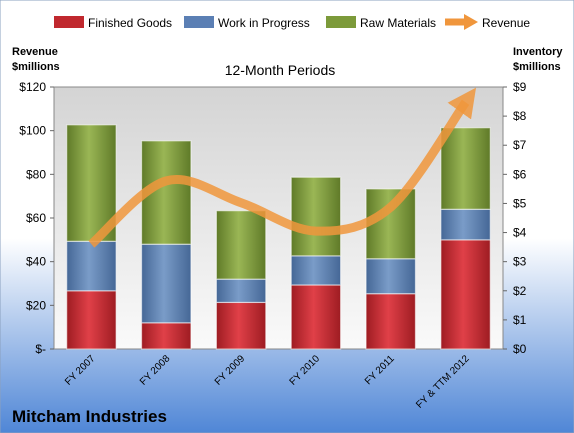  Describe the element at coordinates (130, 23) in the screenshot. I see `legend-label-finished-goods: Finished Goods` at that location.